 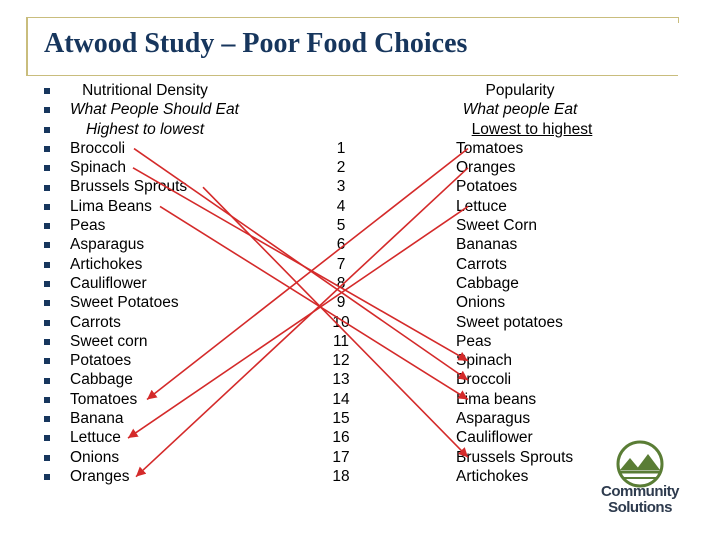 What do you see at coordinates (341, 226) in the screenshot?
I see `rank-number: 5` at bounding box center [341, 226].